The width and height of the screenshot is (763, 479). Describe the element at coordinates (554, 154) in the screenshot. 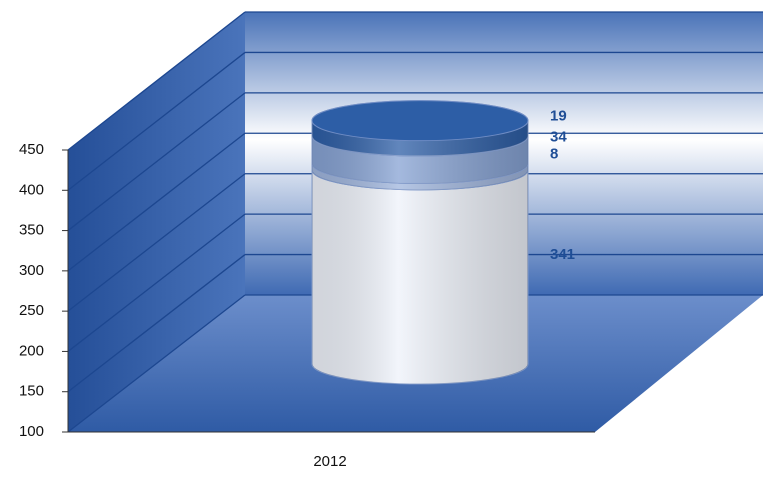

I see `data-label: 8` at that location.